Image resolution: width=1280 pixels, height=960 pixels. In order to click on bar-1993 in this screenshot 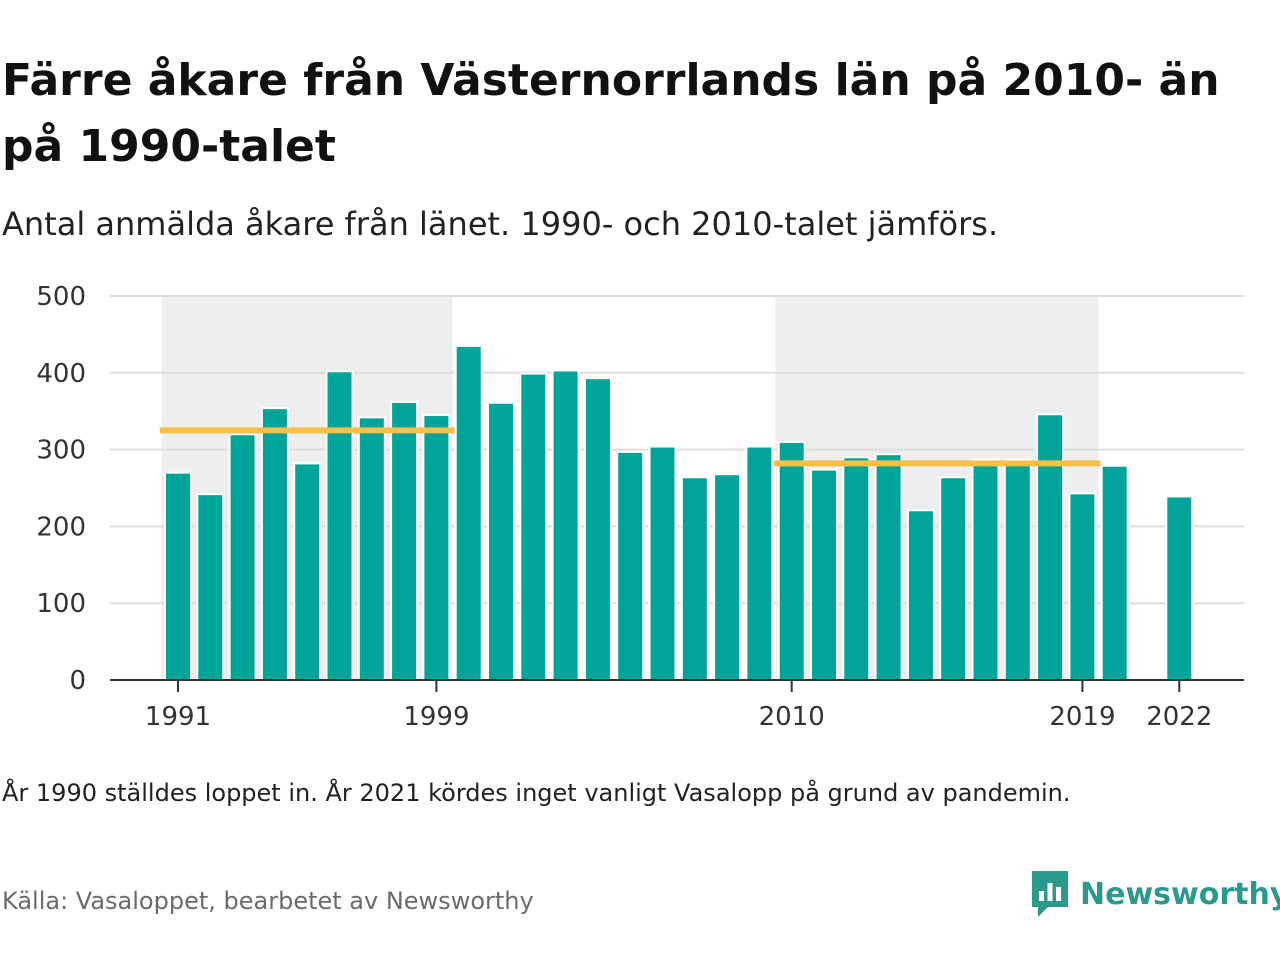, I will do `click(242, 557)`.